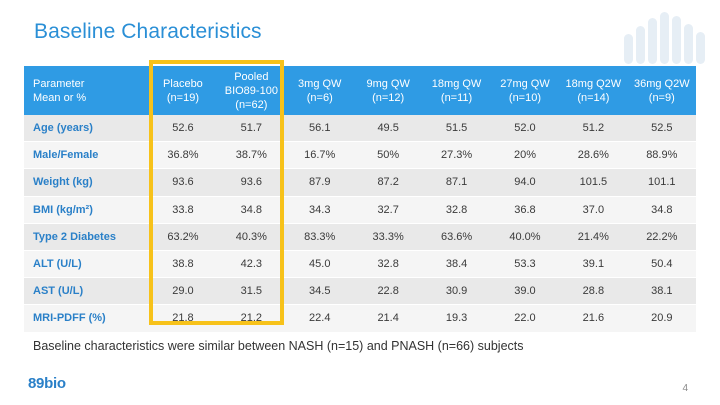 The image size is (720, 405). What do you see at coordinates (388, 182) in the screenshot?
I see `table-cell: 87.2` at bounding box center [388, 182].